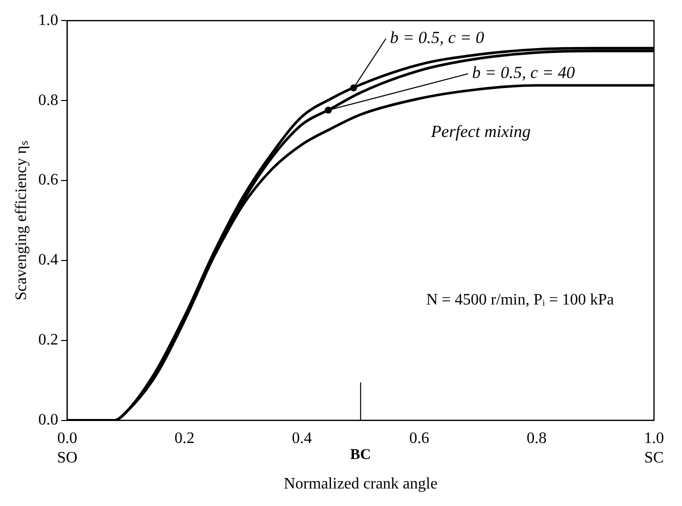  Describe the element at coordinates (184, 439) in the screenshot. I see `x-tick-label: 0.2` at that location.